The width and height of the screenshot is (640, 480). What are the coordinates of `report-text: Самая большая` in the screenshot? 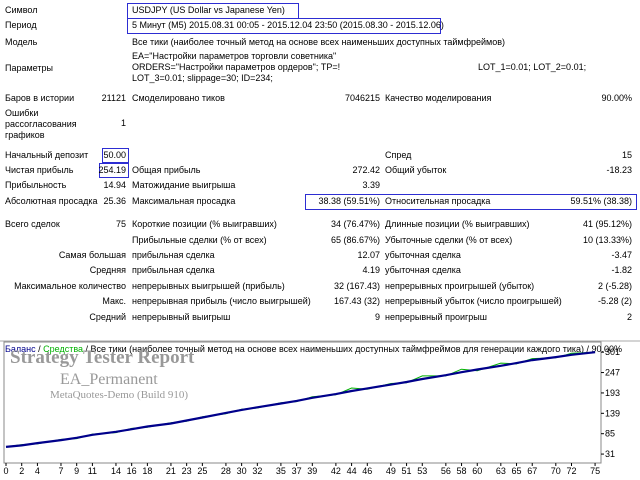 It's located at (92, 255).